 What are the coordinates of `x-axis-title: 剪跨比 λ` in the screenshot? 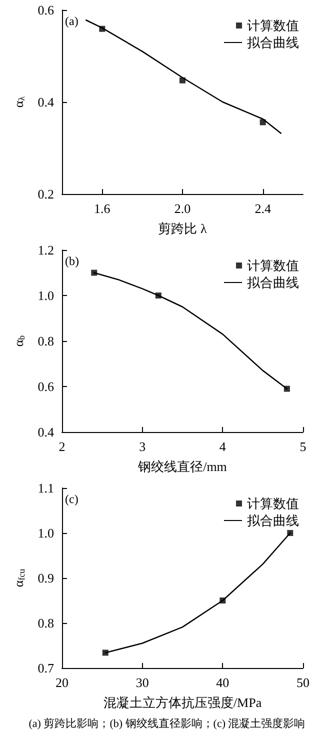 It's located at (183, 228).